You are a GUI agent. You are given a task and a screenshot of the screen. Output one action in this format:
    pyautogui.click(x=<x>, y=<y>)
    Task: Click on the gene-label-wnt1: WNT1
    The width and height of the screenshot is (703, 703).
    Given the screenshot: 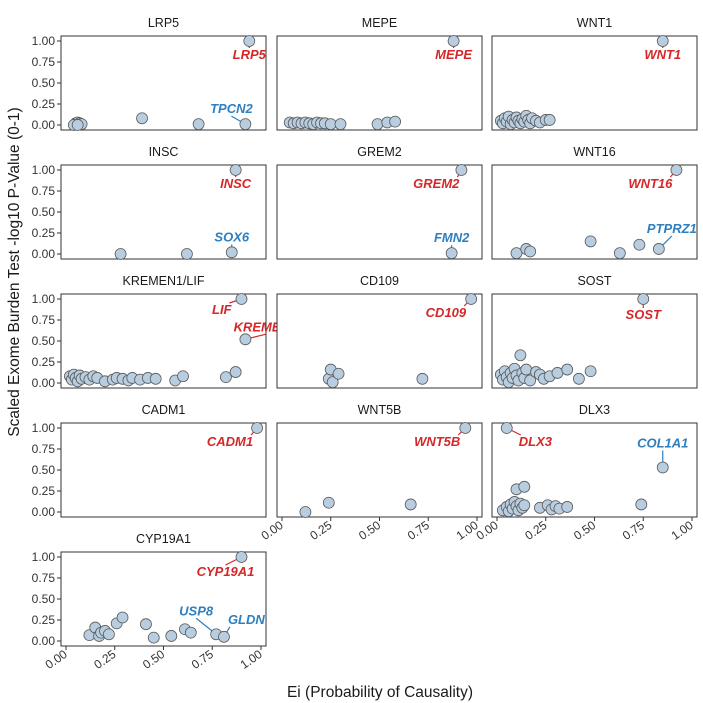 What is the action you would take?
    pyautogui.click(x=662, y=54)
    